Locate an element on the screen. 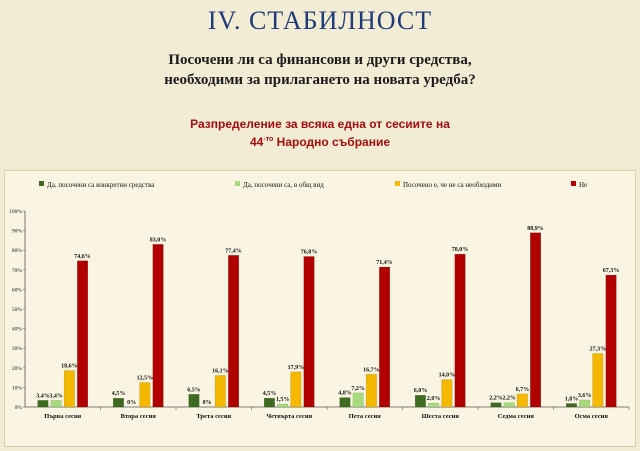  x-tick-label: Втора сесия is located at coordinates (139, 416).